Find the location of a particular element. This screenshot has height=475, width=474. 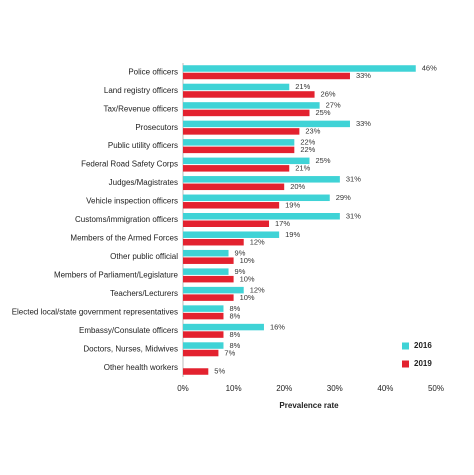

x-tick-label: 30% is located at coordinates (335, 388).